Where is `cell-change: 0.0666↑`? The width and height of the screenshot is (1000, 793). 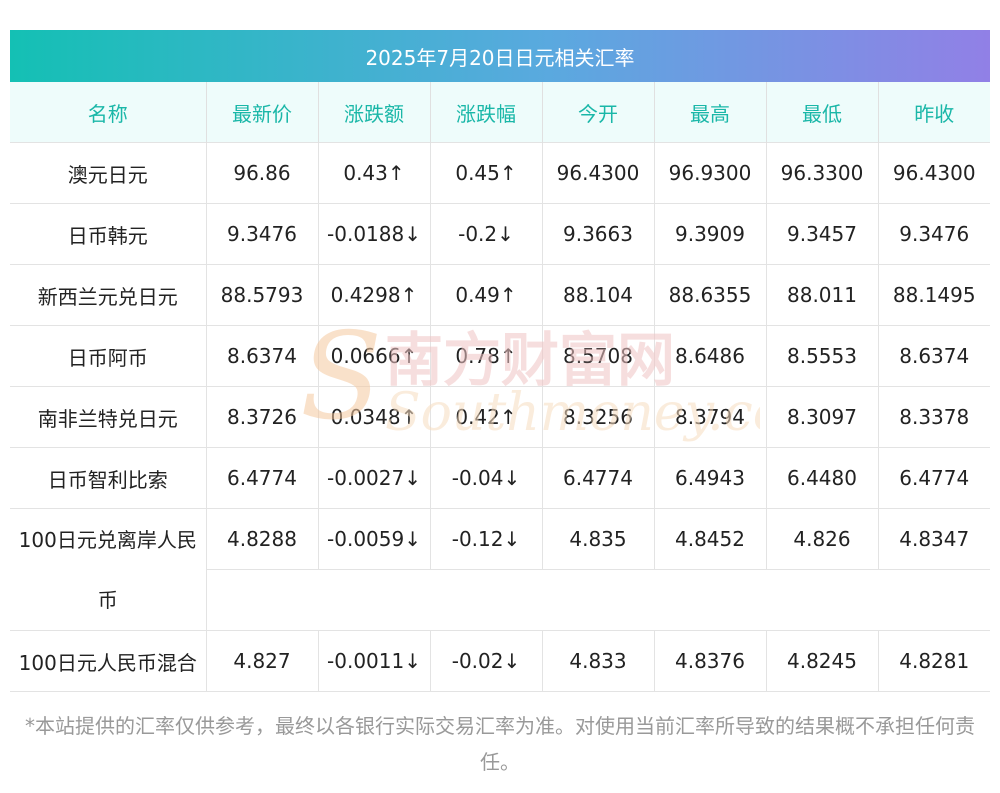
cell-change: 0.0666↑ is located at coordinates (373, 356).